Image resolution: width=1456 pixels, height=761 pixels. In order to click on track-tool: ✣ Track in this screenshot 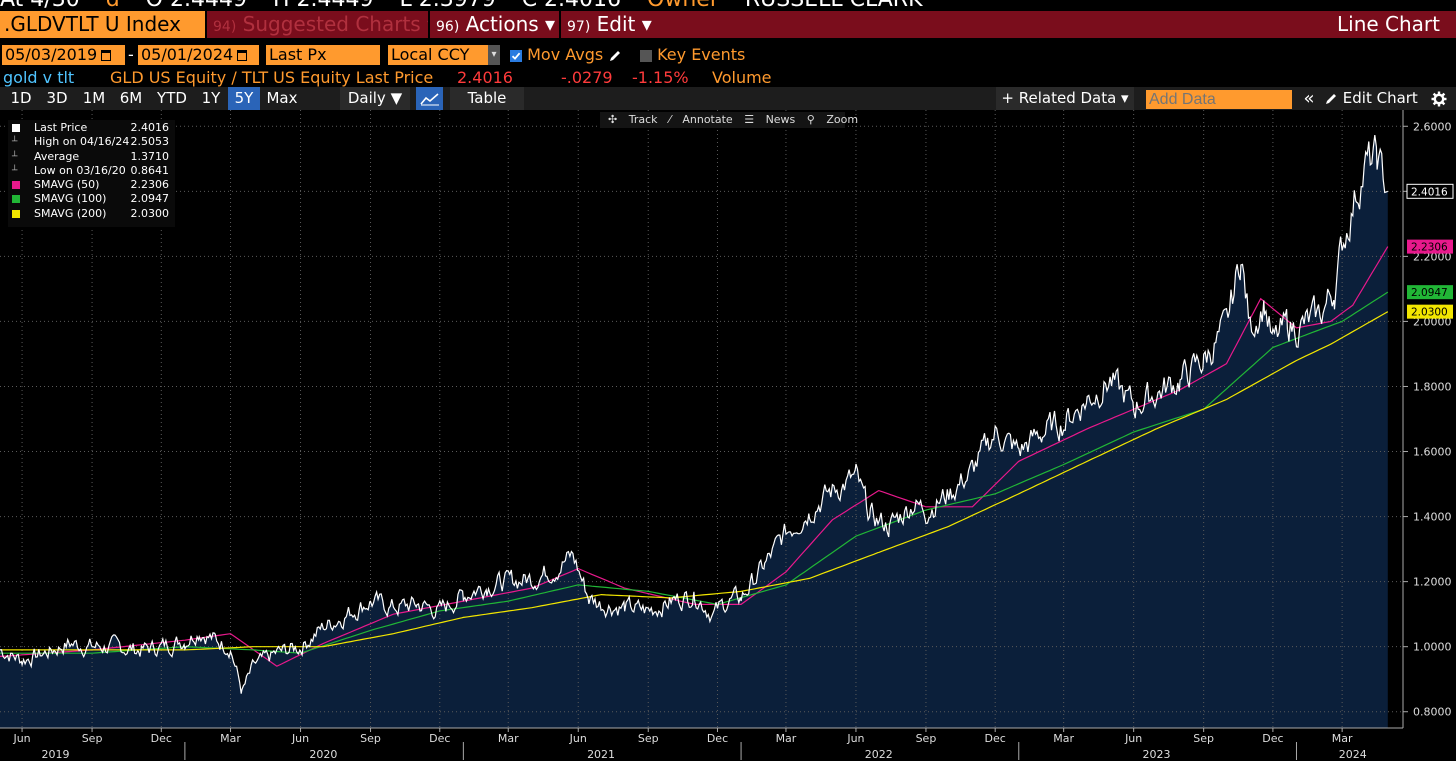, I will do `click(633, 119)`.